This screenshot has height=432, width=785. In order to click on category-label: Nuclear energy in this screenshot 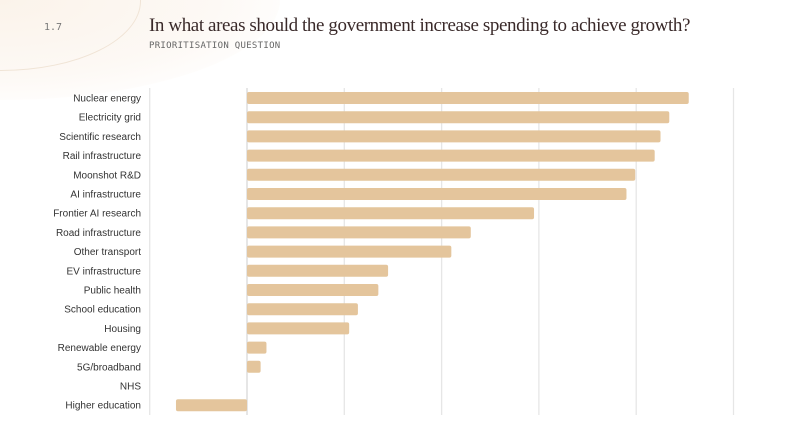, I will do `click(107, 99)`.